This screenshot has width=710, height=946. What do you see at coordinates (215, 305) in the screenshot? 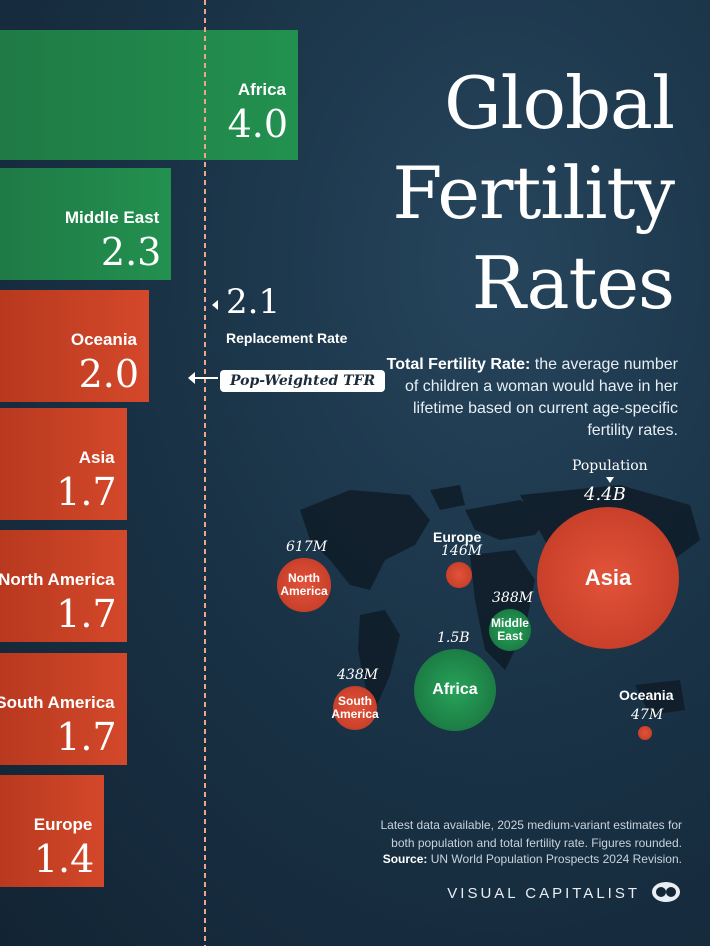
I see `replacement-rate-arrow-icon` at bounding box center [215, 305].